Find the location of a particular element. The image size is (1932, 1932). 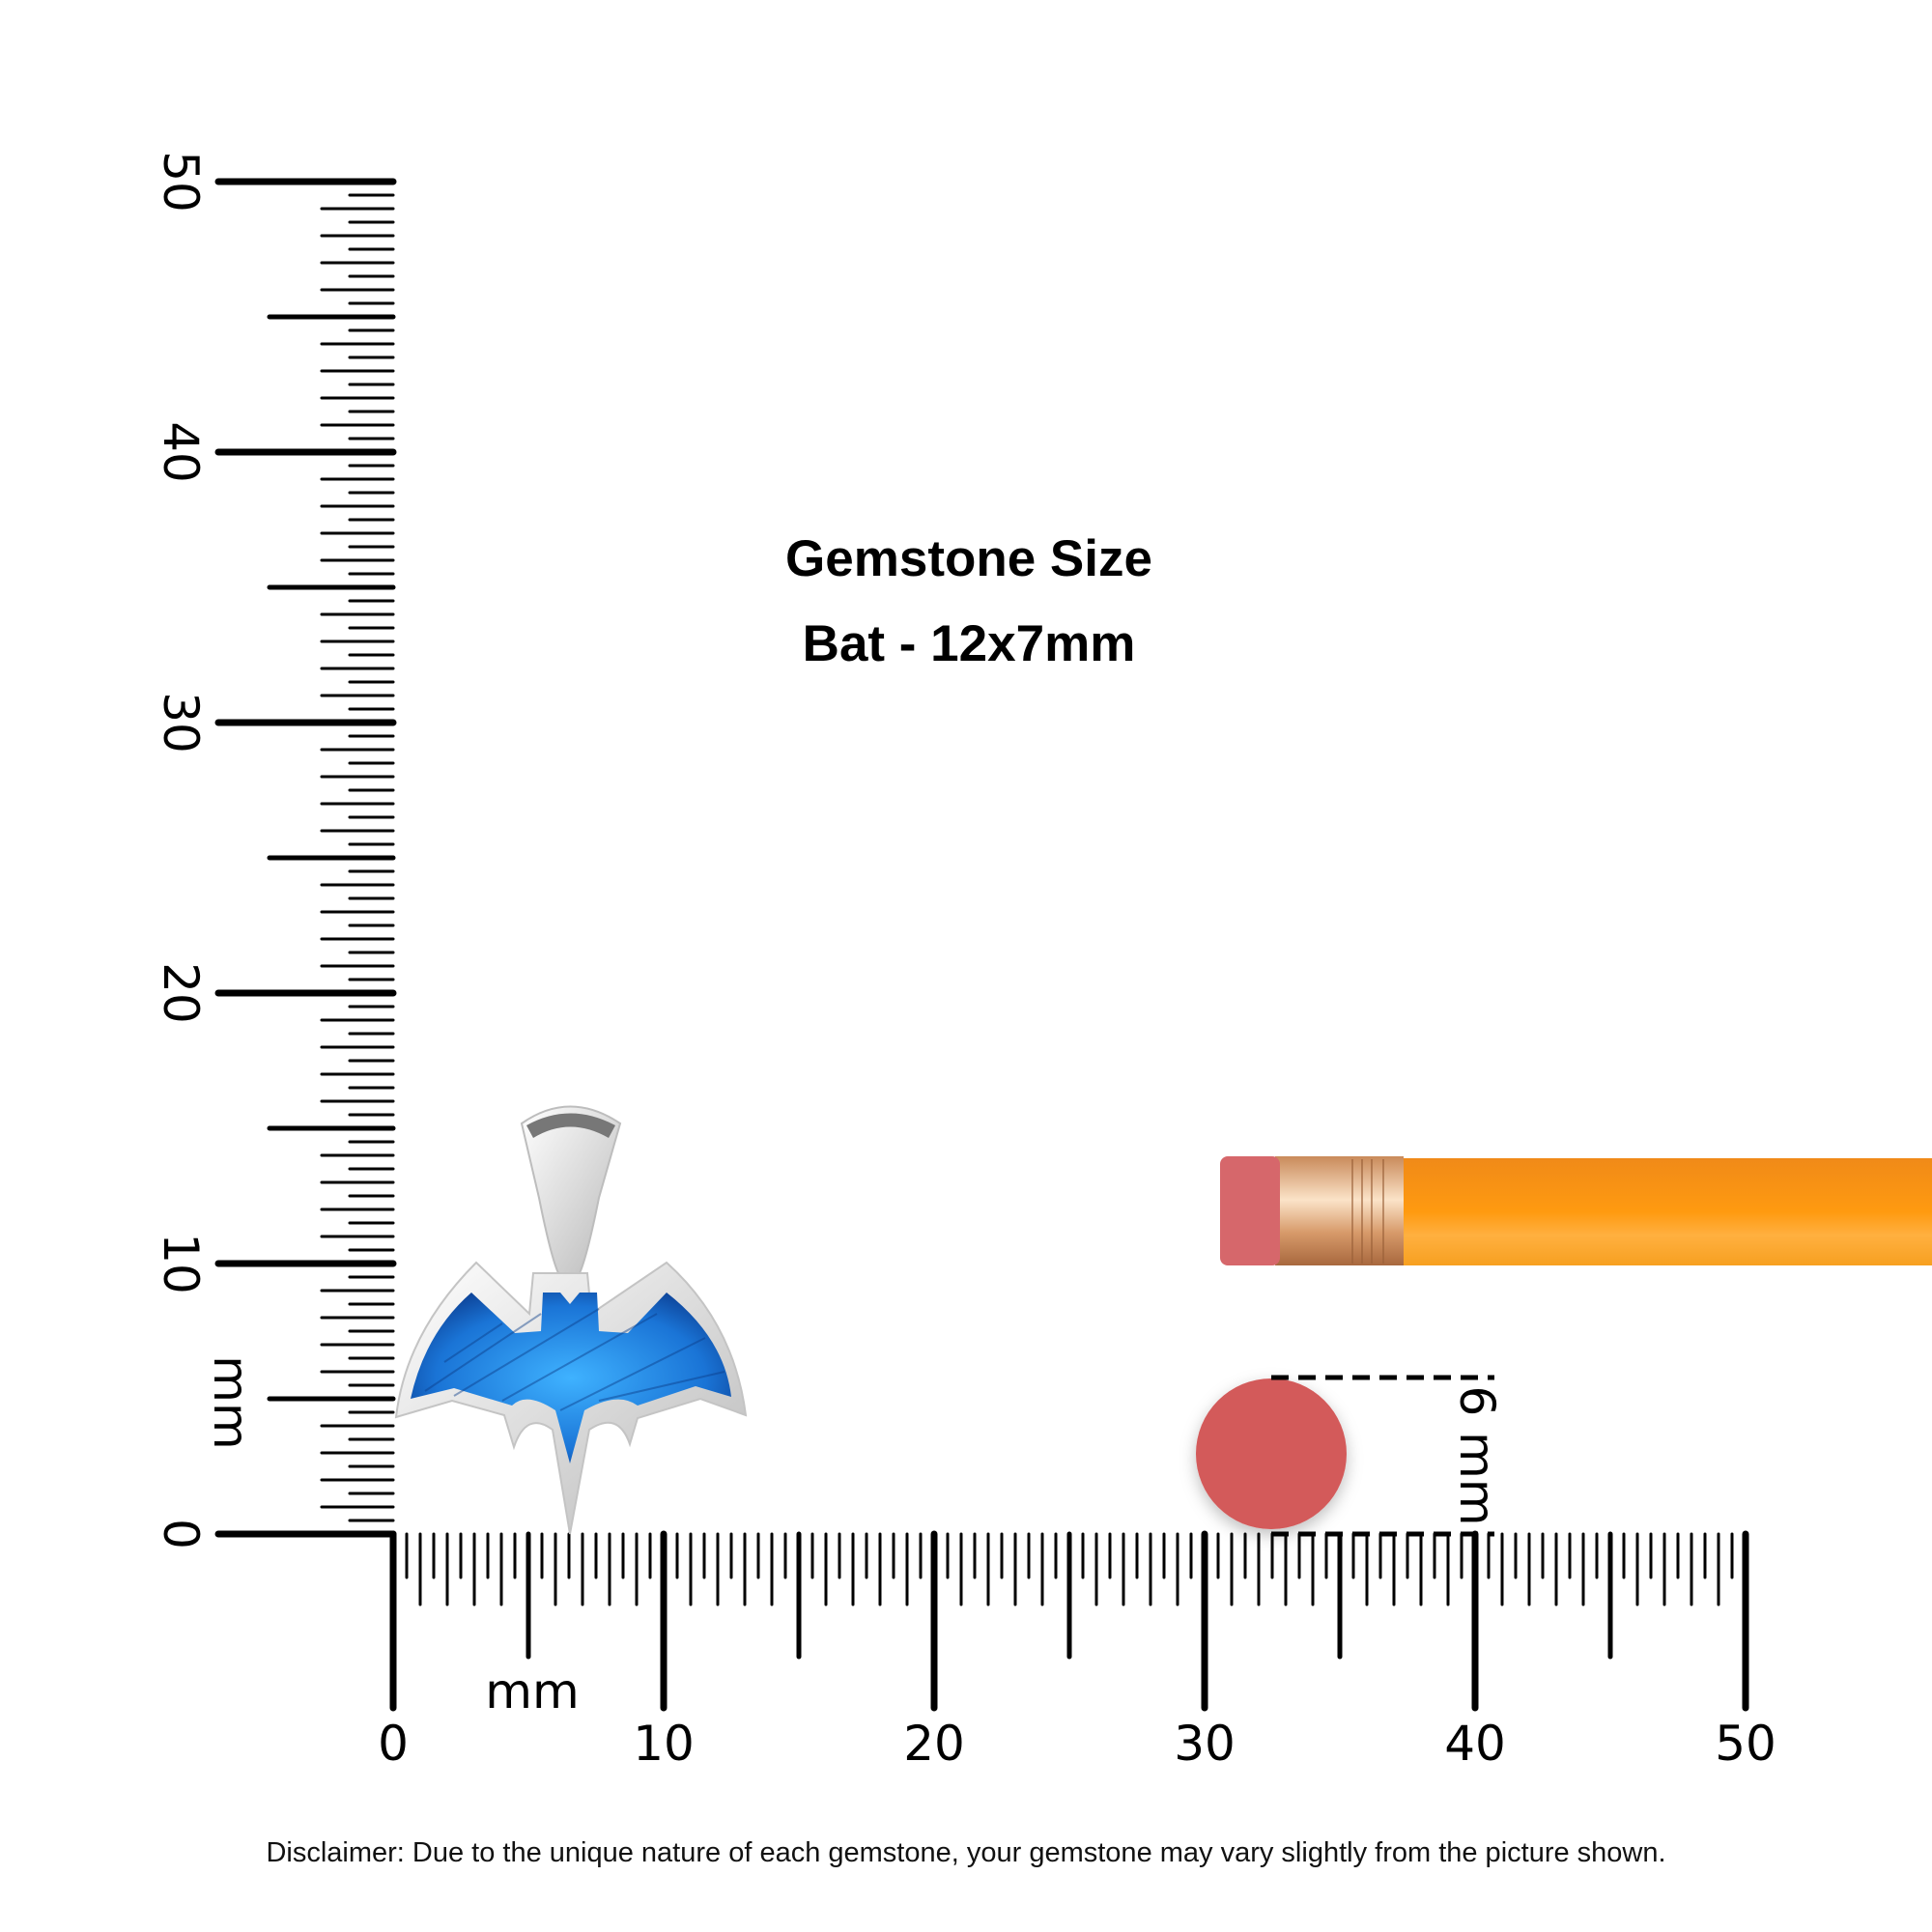

pendant-bail is located at coordinates (571, 1189).